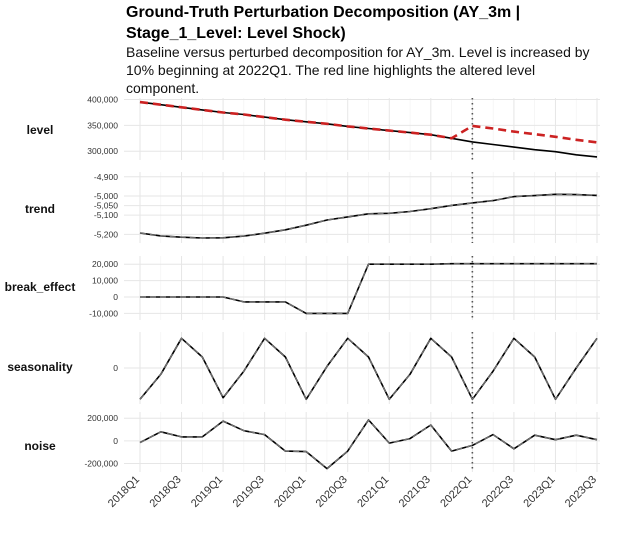 Image resolution: width=618 pixels, height=534 pixels. Describe the element at coordinates (40, 209) in the screenshot. I see `panel-label-trend: trend` at that location.